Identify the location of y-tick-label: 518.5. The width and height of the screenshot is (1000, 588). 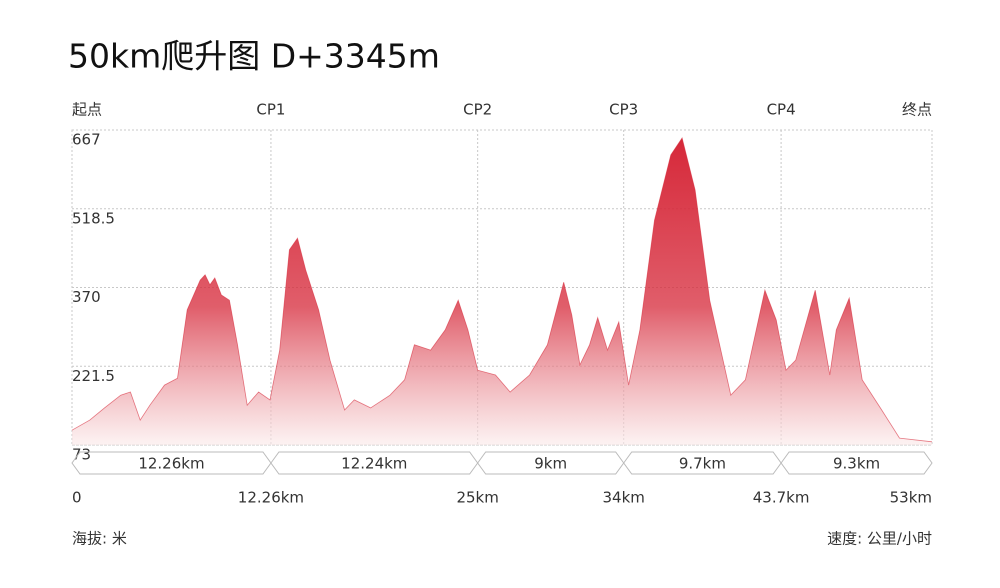
(93, 218).